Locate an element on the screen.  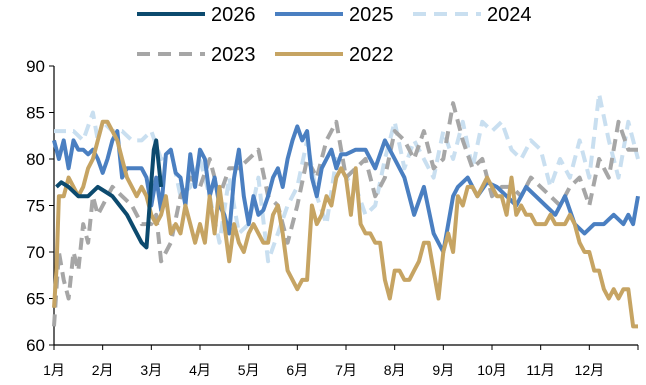
x-tick-label: 1月 is located at coordinates (54, 370).